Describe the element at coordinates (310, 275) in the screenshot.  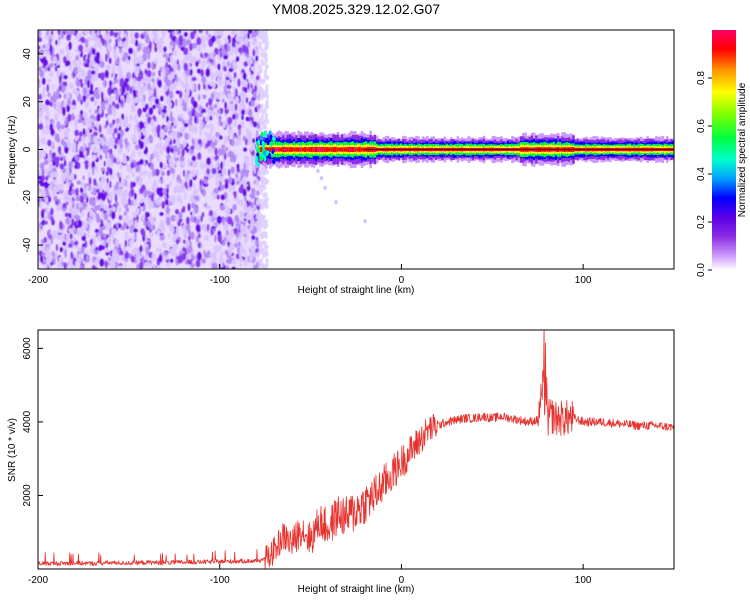
I see `spectrogram-x-axis: -200 -100 0 100` at that location.